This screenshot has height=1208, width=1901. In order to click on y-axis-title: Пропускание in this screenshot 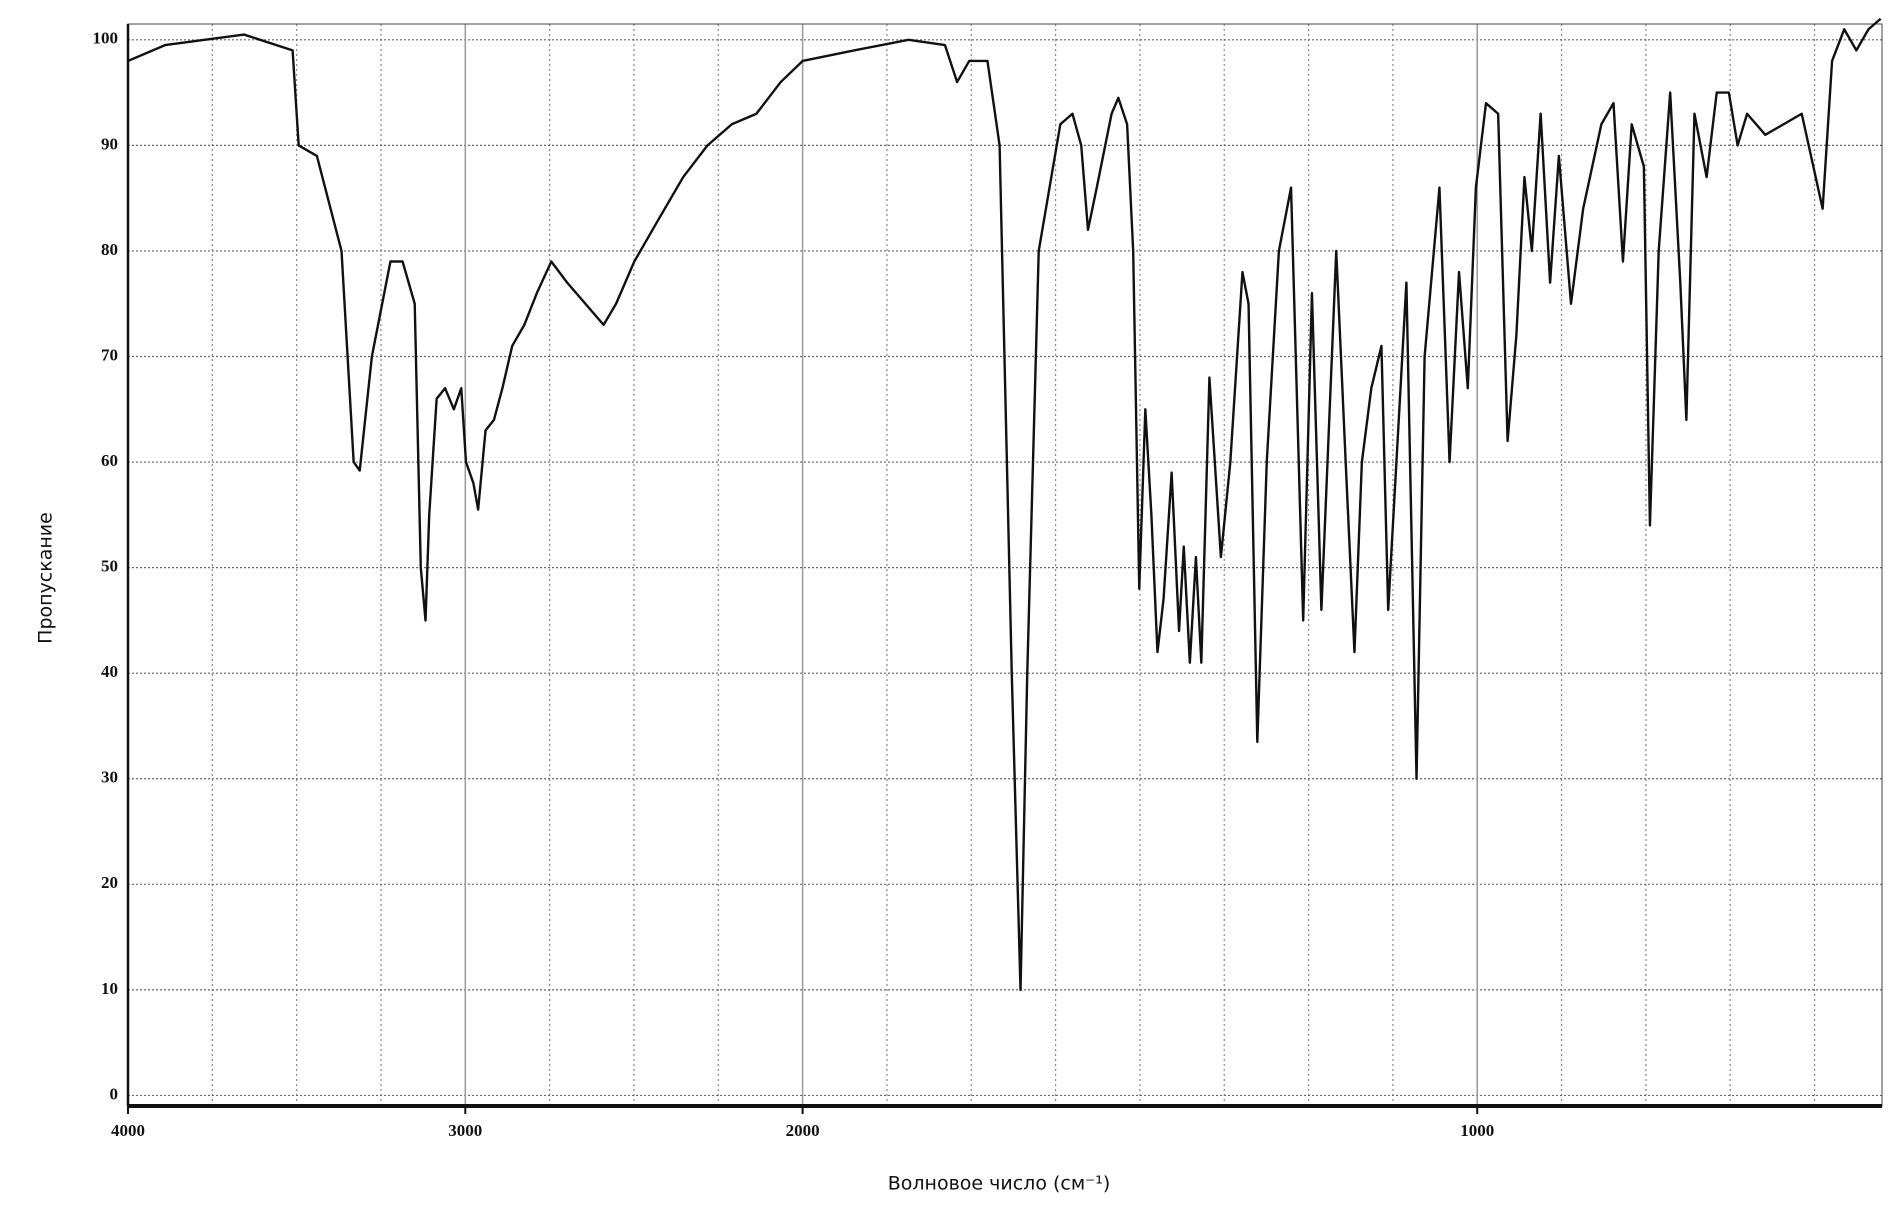, I will do `click(46, 578)`.